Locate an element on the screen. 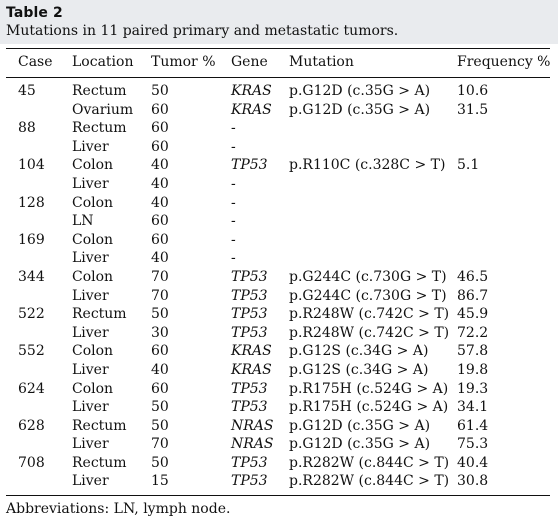  cell-mutation: p.G244C (c.730G > T) is located at coordinates (368, 276).